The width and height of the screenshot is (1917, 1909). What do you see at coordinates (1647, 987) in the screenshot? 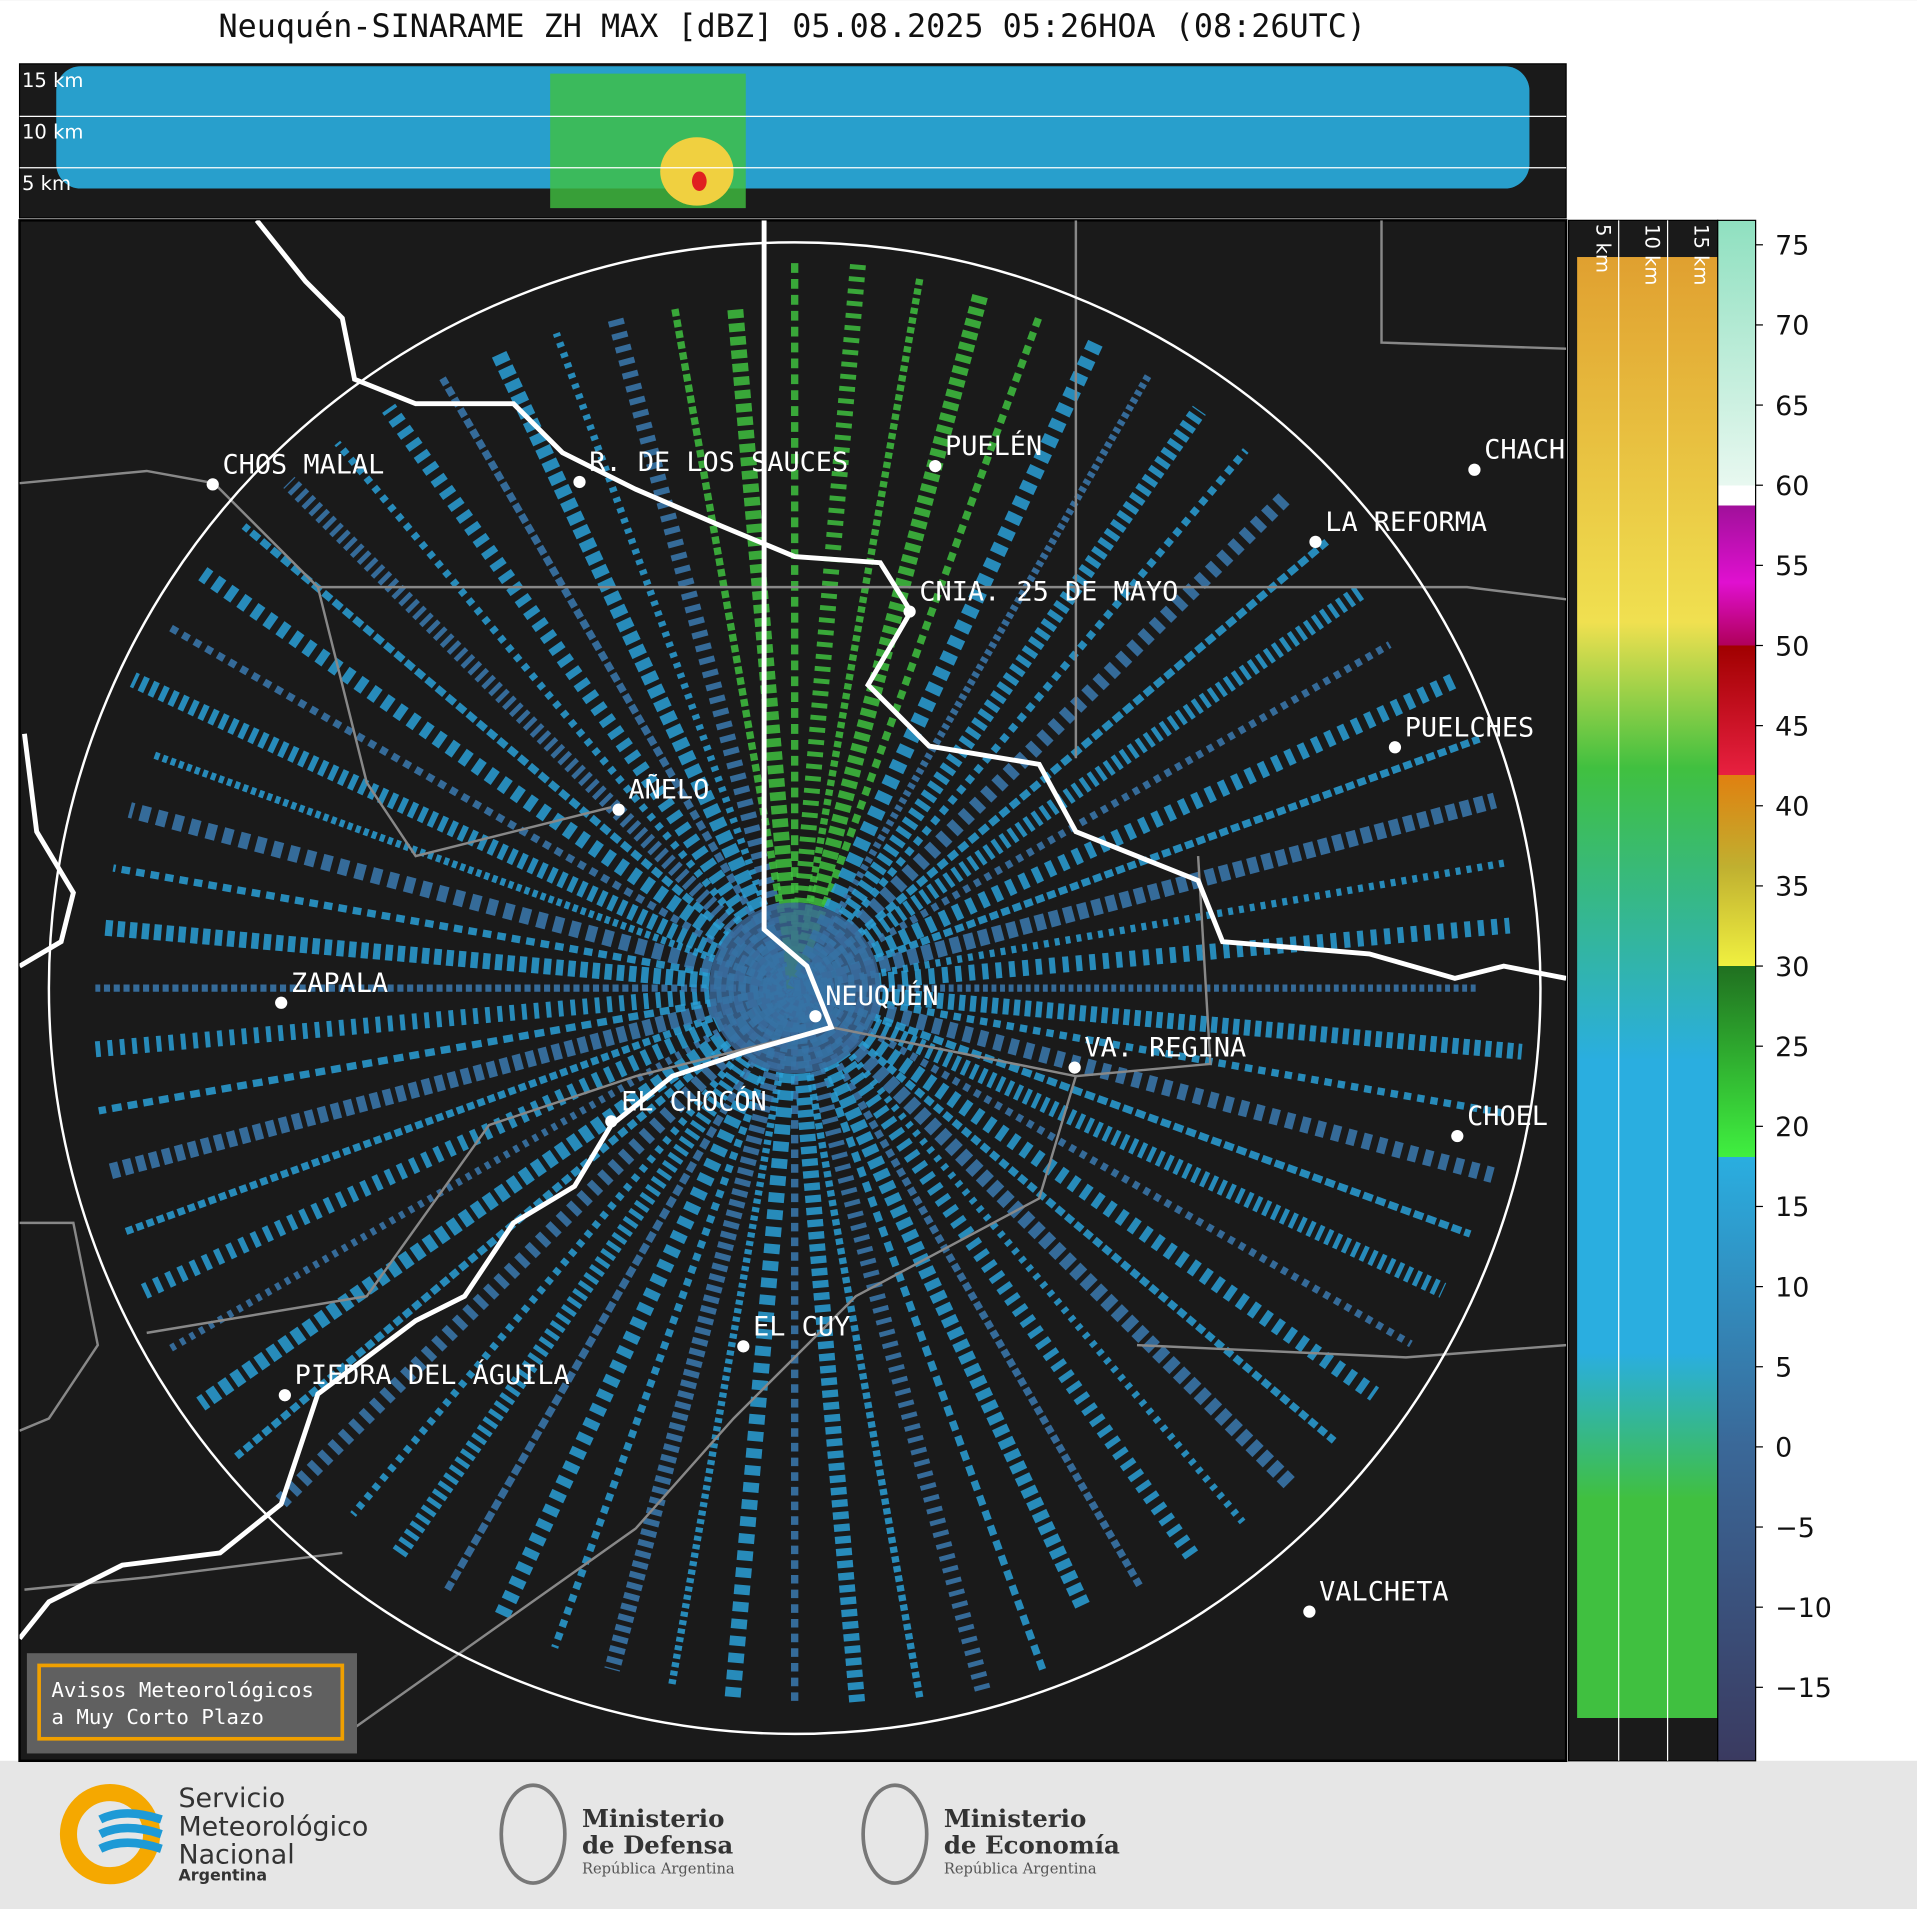
I see `side-echo` at bounding box center [1647, 987].